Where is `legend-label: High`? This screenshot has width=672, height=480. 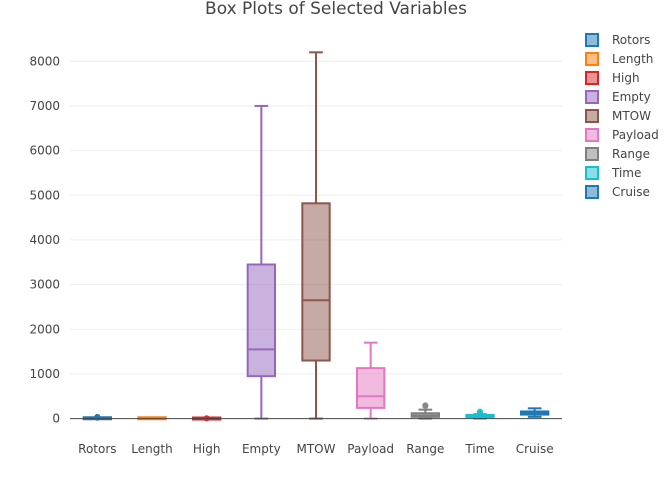 legend-label: High is located at coordinates (626, 78).